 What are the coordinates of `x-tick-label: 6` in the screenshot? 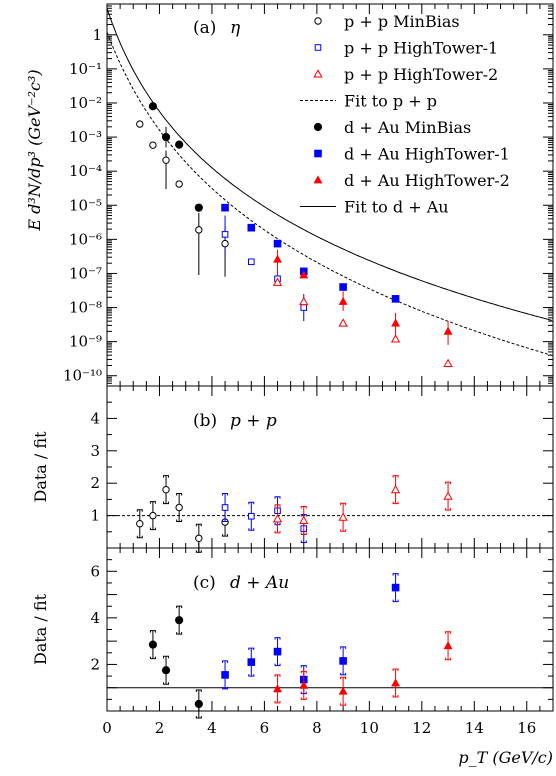 It's located at (265, 728).